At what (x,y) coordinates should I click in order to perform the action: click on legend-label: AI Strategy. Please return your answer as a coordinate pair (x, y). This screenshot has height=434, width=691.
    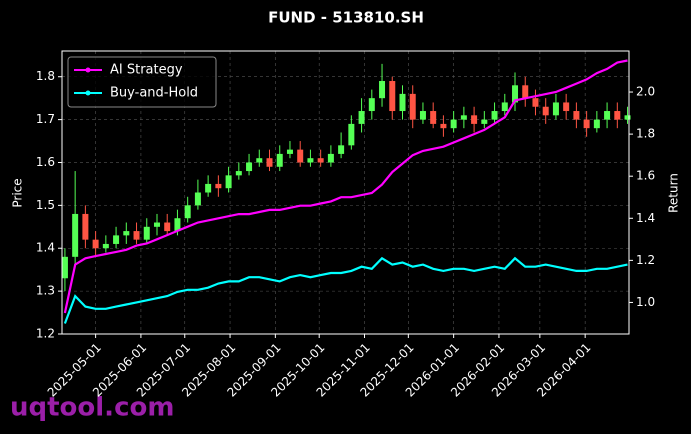
    Looking at the image, I should click on (146, 70).